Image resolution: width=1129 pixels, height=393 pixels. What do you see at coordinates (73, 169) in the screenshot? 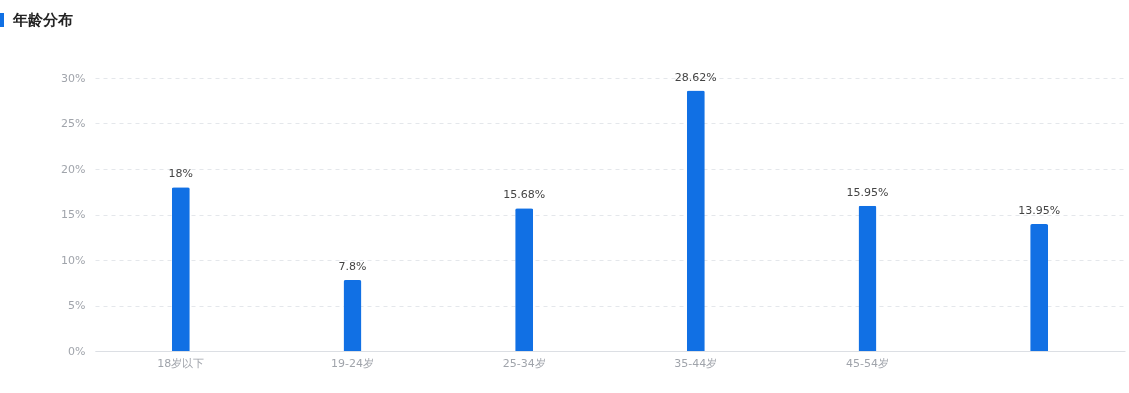
I see `y-tick-label: 20%` at bounding box center [73, 169].